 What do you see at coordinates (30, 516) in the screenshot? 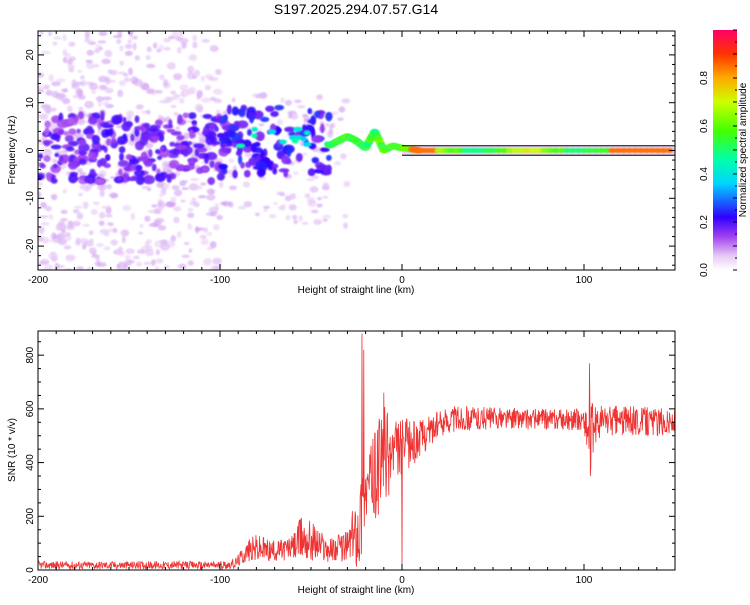
I see `y-tick-label: 200` at bounding box center [30, 516].